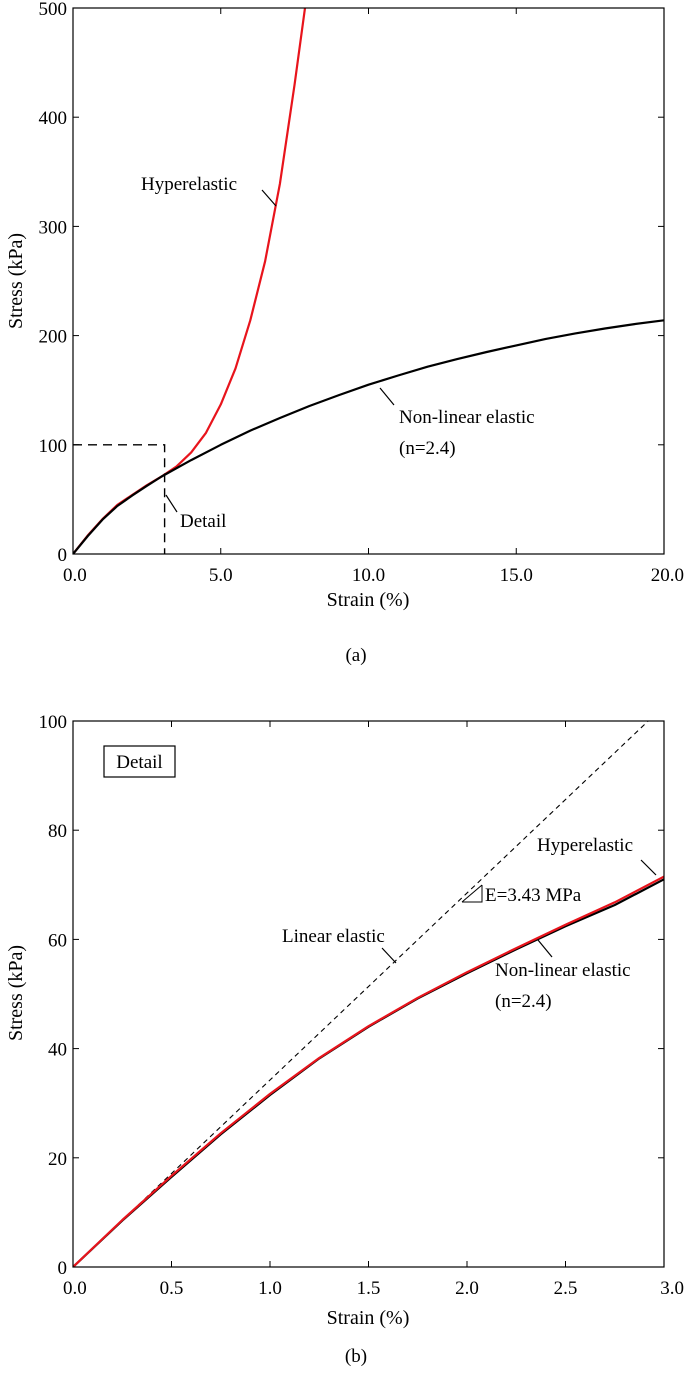 The image size is (685, 1378). I want to click on chart-b-detail-box, so click(139, 761).